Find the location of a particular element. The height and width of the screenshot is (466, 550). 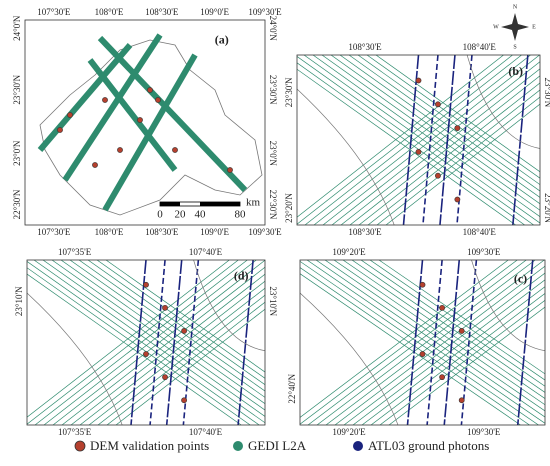

lat-label: 23°20'N is located at coordinates (289, 208).